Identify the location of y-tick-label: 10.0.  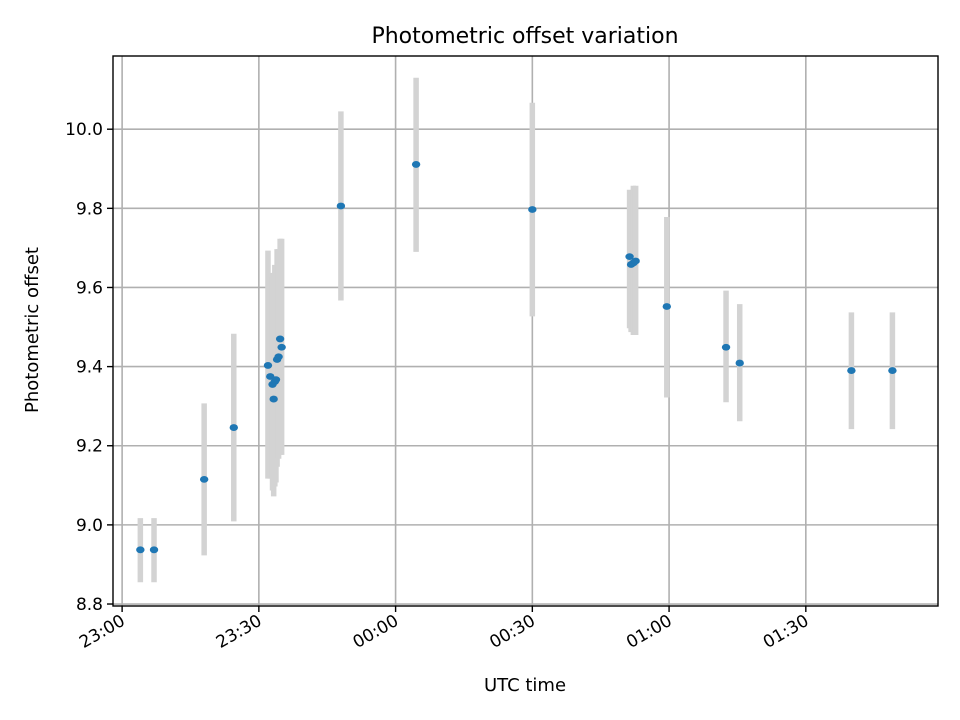
(84, 130).